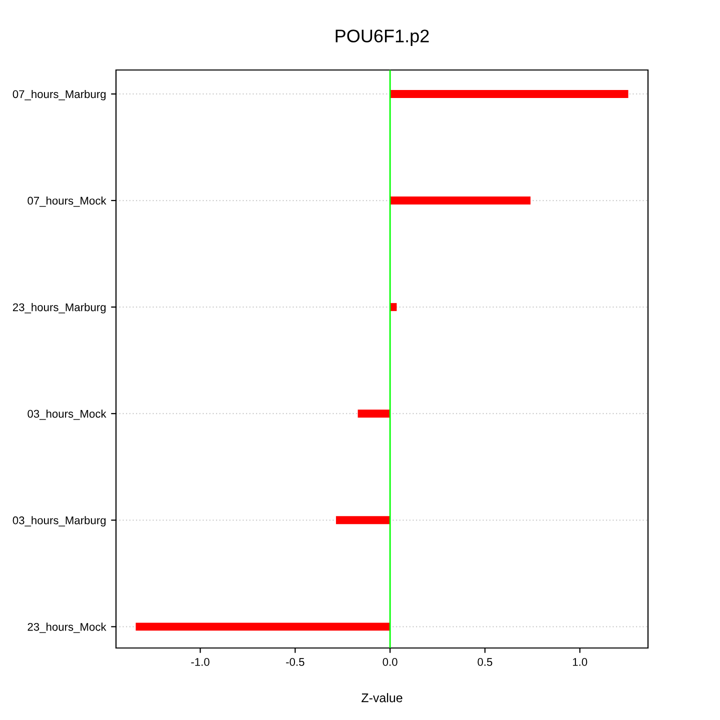 The height and width of the screenshot is (720, 720). Describe the element at coordinates (200, 662) in the screenshot. I see `x-tick-label: -1.0` at that location.